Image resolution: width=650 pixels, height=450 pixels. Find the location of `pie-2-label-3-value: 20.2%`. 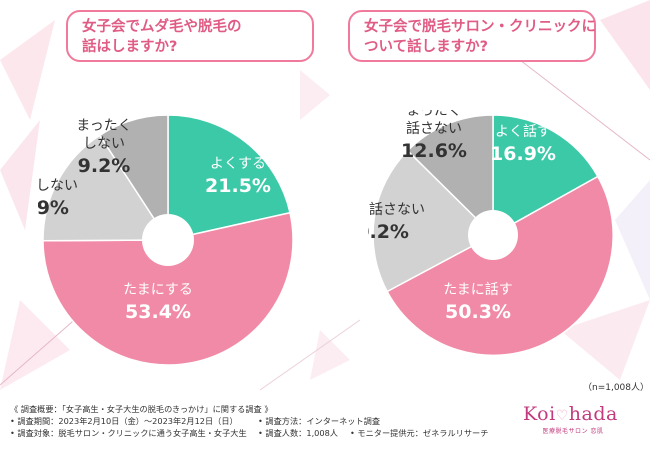

pie-2-label-3-value: 20.2% is located at coordinates (388, 232).